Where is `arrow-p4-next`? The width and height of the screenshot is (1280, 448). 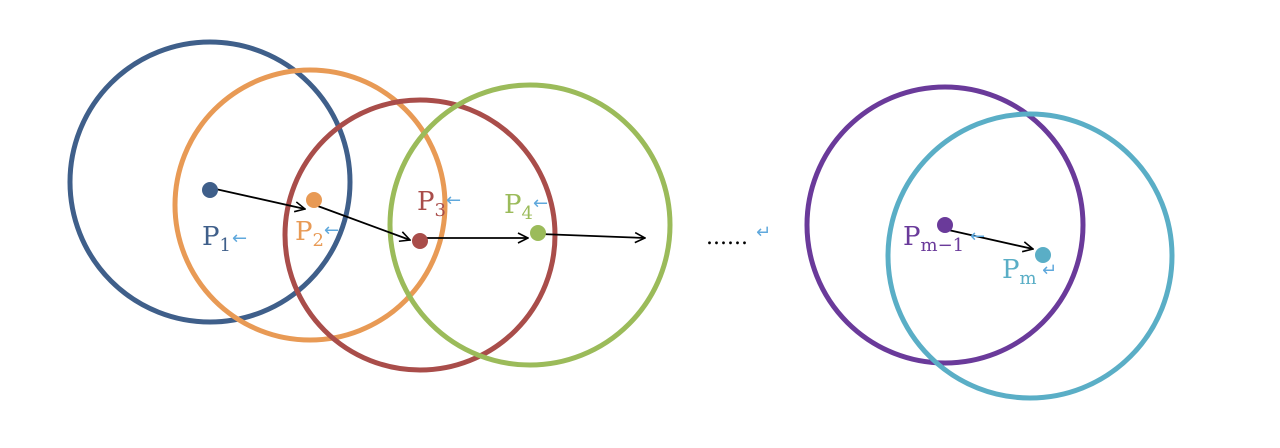
arrow-p4-next is located at coordinates (592, 236).